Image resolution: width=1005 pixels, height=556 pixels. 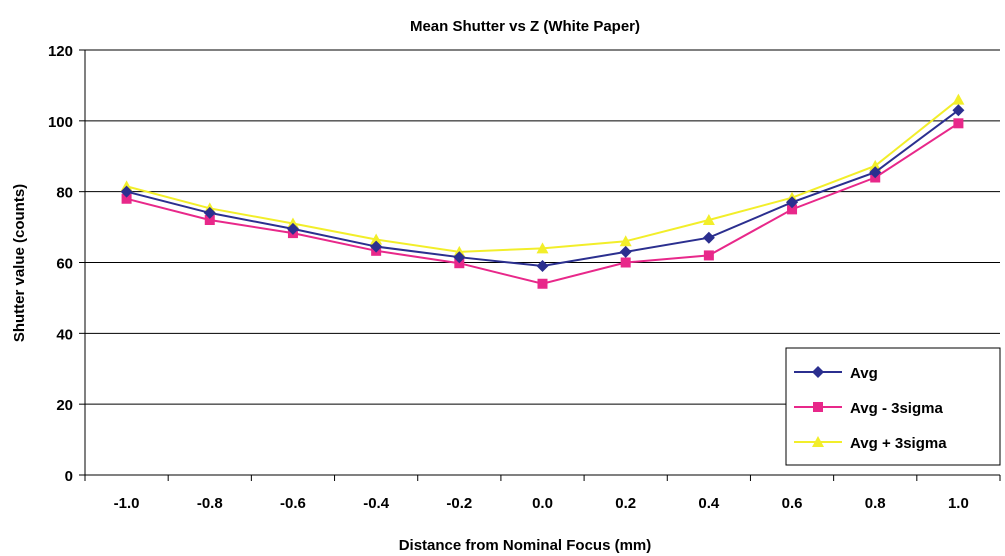 What do you see at coordinates (60, 51) in the screenshot?
I see `y-tick-label-120: 120` at bounding box center [60, 51].